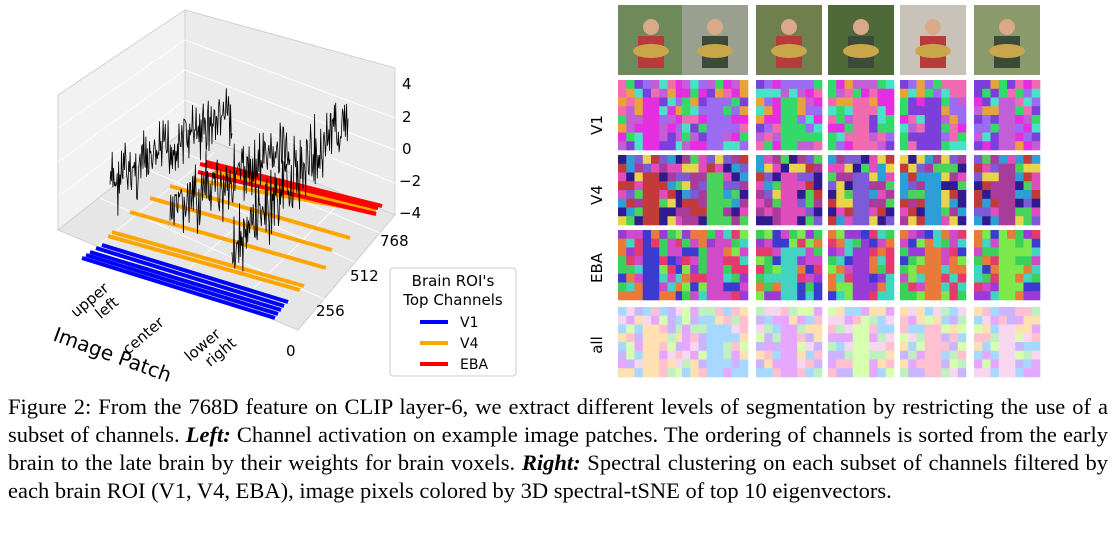 The width and height of the screenshot is (1112, 546). Describe the element at coordinates (410, 213) in the screenshot. I see `z-tick-label: −4` at that location.